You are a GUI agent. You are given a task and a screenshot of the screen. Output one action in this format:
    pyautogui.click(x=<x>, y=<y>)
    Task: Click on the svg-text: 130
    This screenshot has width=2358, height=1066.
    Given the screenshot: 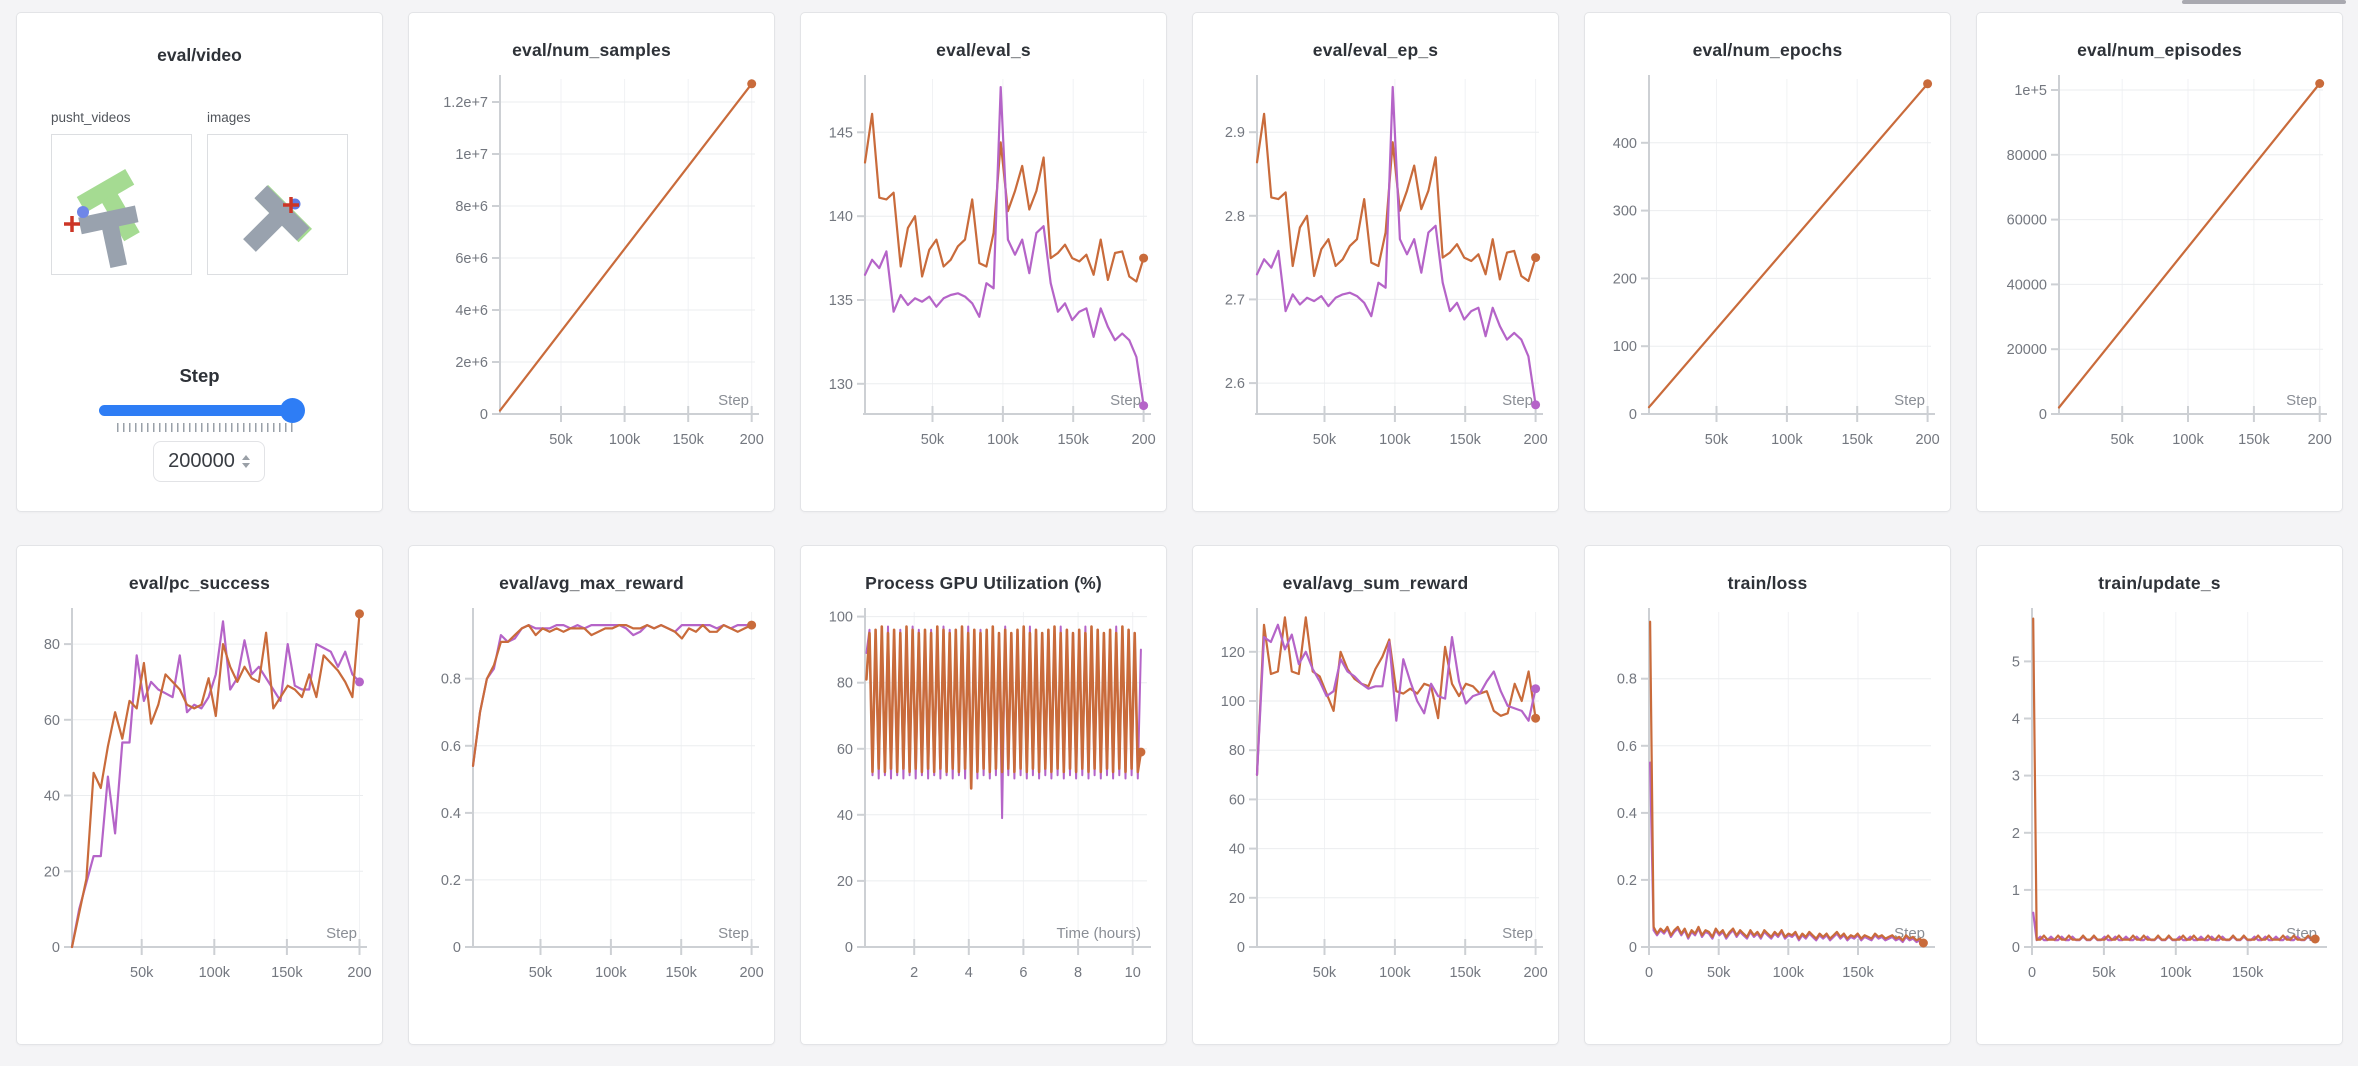 What is the action you would take?
    pyautogui.click(x=841, y=385)
    